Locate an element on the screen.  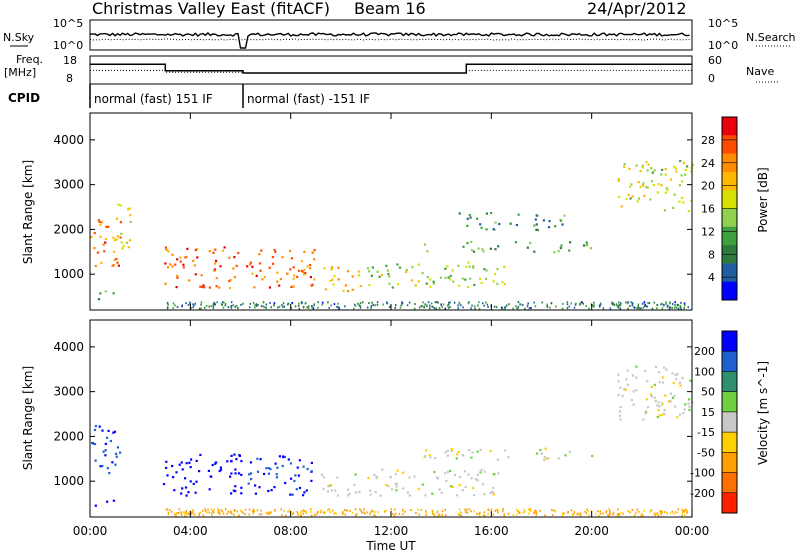
noise-tick-bottom-left: 10^0 is located at coordinates (68, 45).